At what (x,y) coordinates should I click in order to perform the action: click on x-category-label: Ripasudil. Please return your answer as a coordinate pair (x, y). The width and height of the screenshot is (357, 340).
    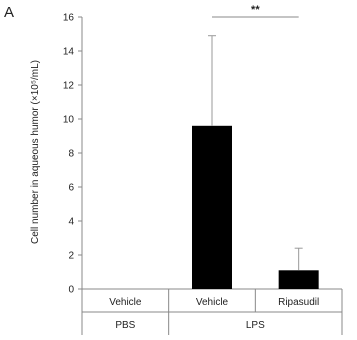
    Looking at the image, I should click on (298, 302).